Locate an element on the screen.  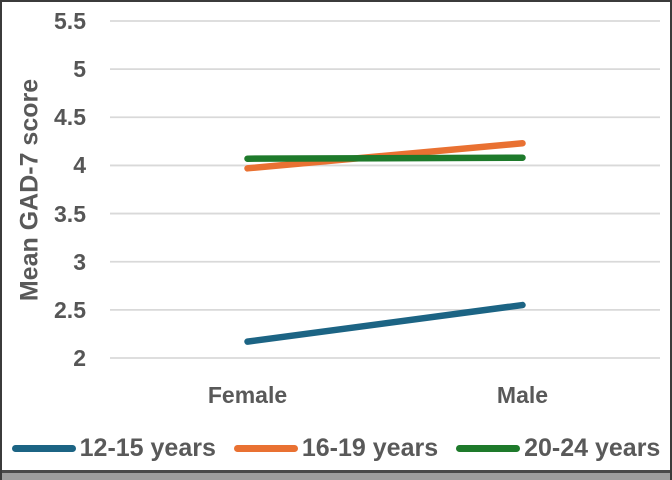
legend-item-16-19-years: 16-19 years is located at coordinates (336, 448).